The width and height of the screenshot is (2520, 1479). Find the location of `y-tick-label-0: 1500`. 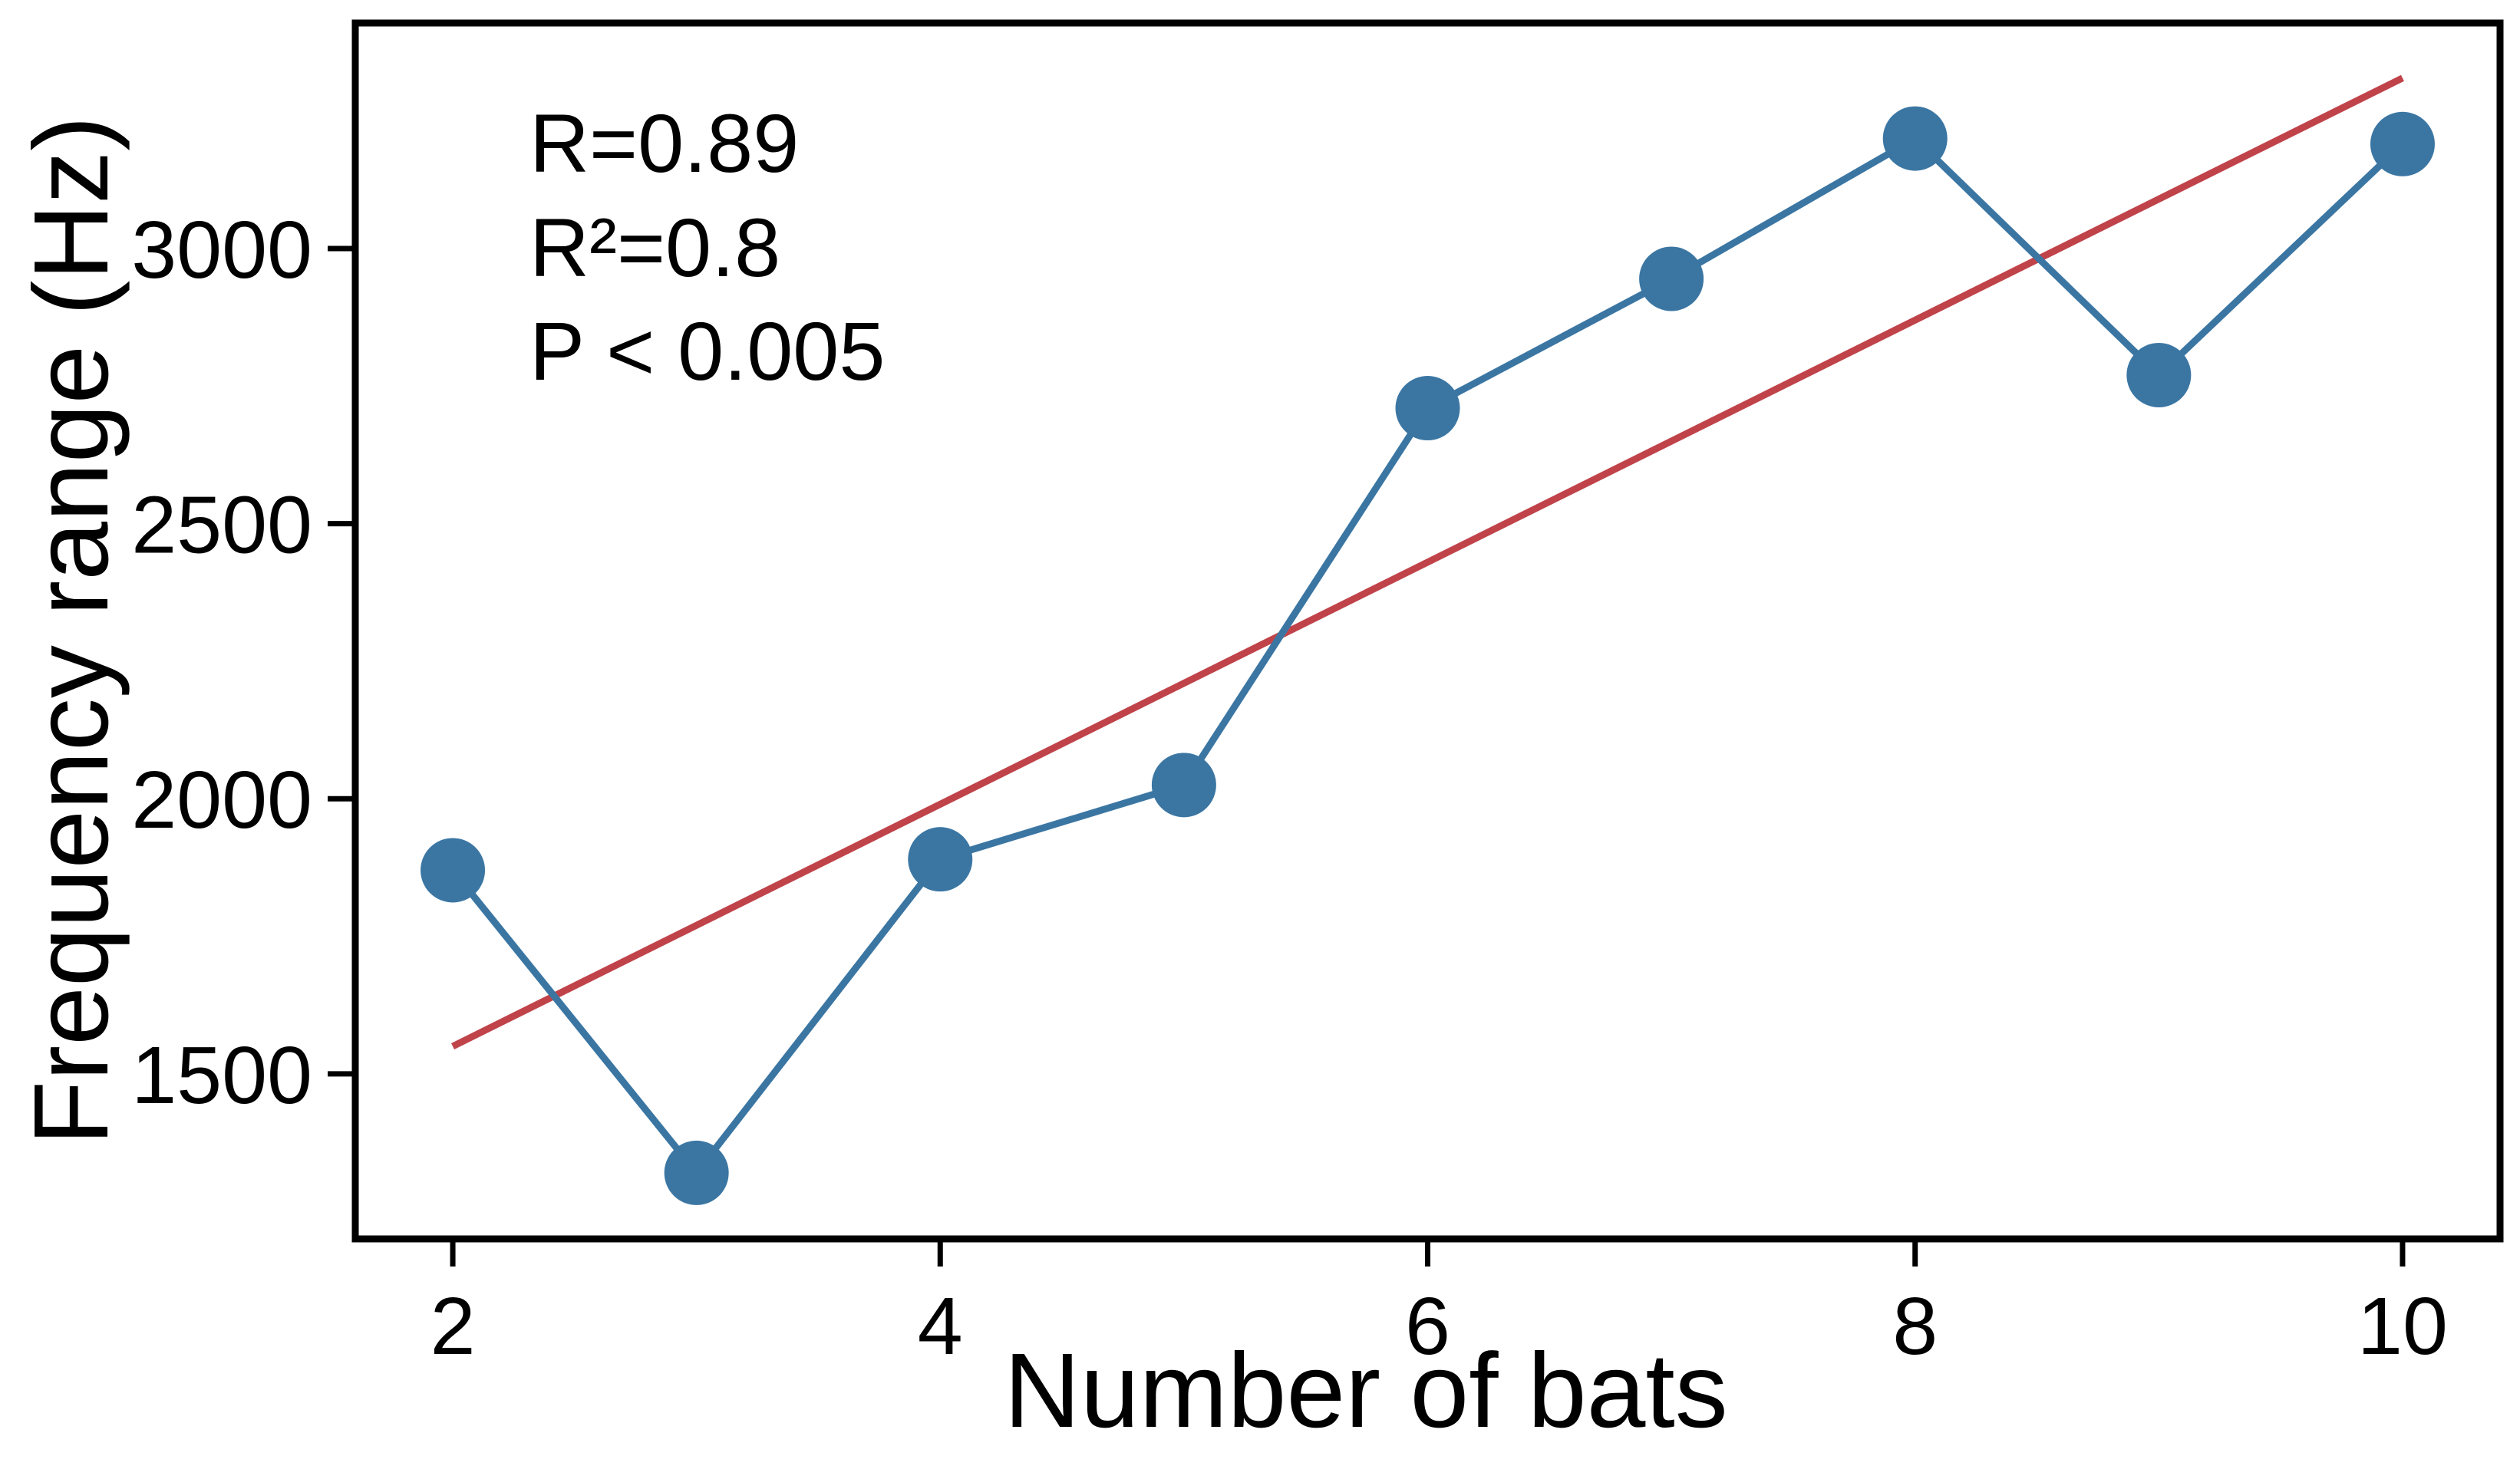

y-tick-label-0: 1500 is located at coordinates (221, 1075).